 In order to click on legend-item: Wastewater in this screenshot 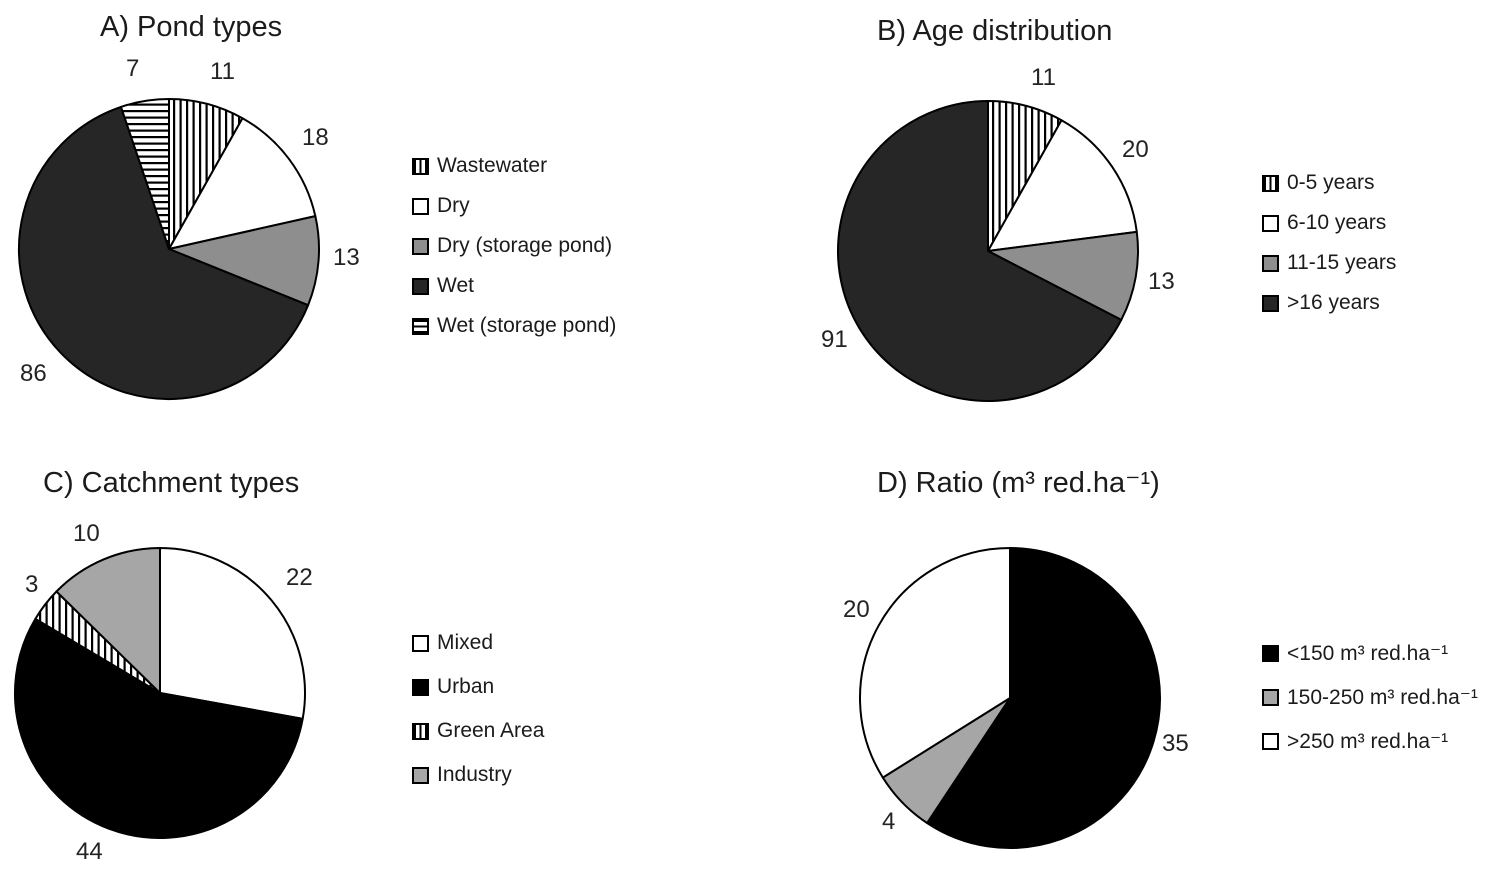, I will do `click(514, 165)`.